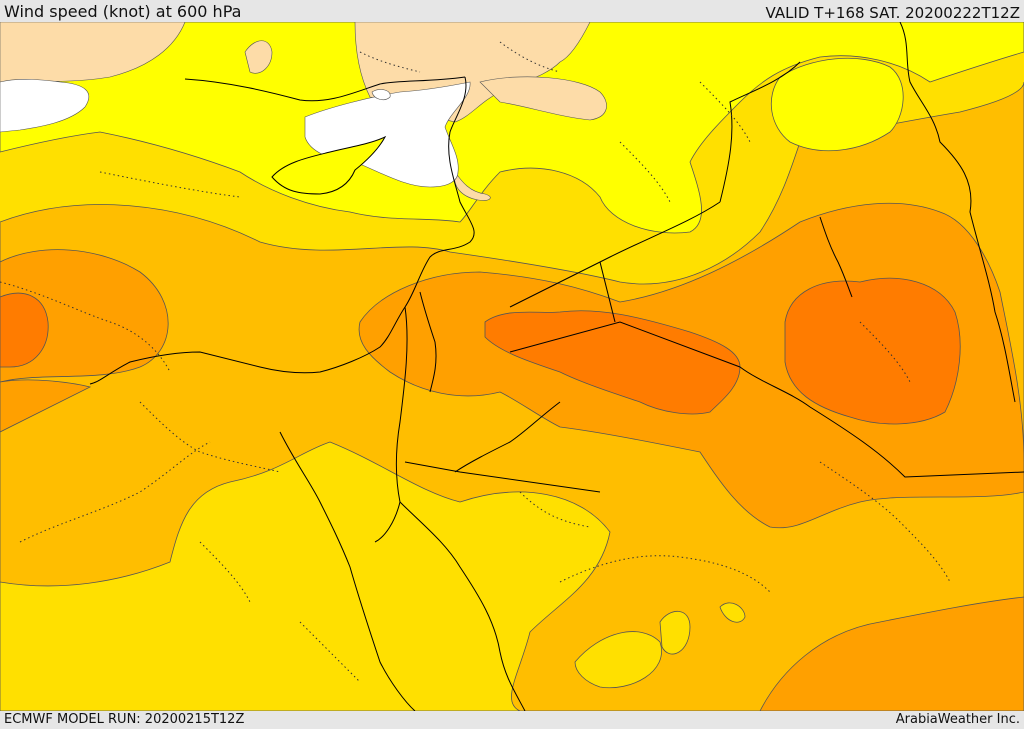 This screenshot has height=729, width=1024. Describe the element at coordinates (24, 330) in the screenshot. I see `band-dark-orange-west` at that location.